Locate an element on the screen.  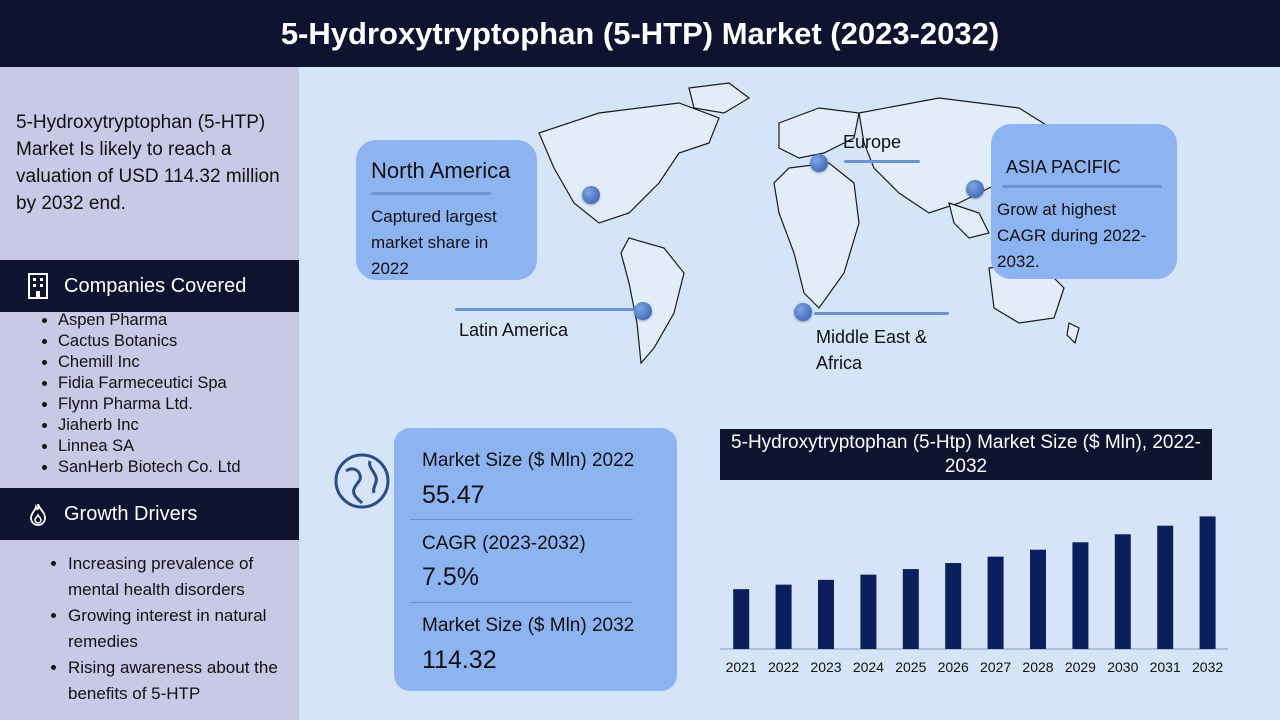
latin-america-line is located at coordinates (545, 309).